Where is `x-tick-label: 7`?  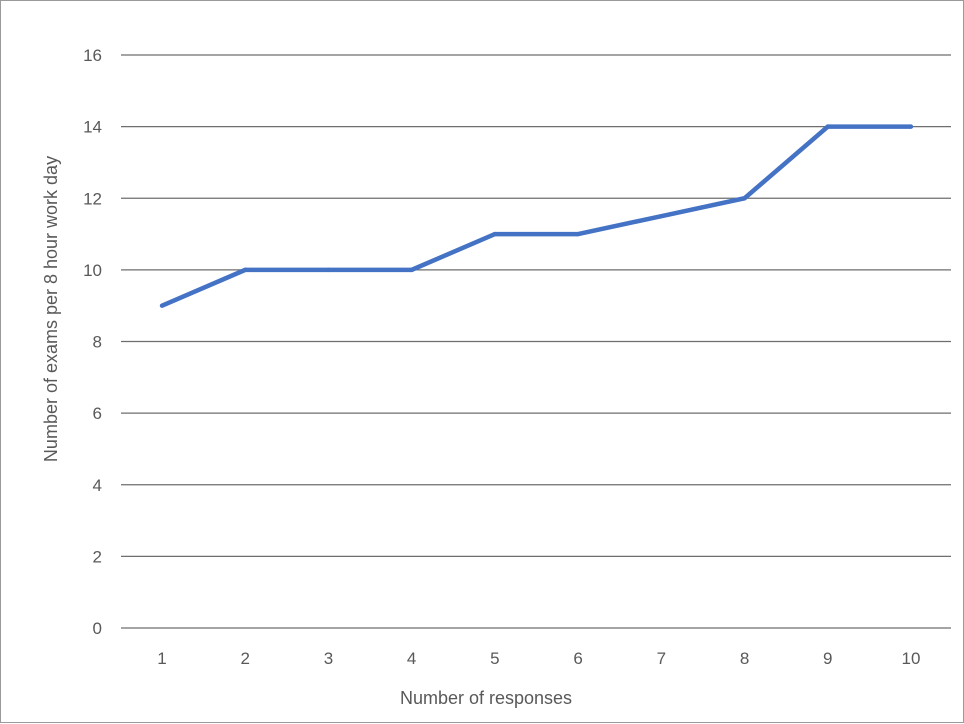
x-tick-label: 7 is located at coordinates (661, 658).